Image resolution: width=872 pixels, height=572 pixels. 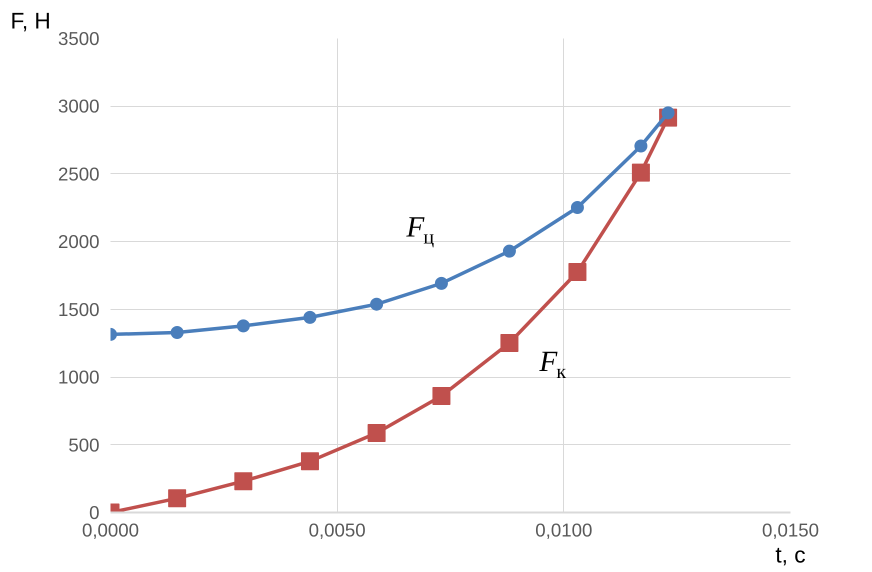 What do you see at coordinates (79, 173) in the screenshot?
I see `y-tick-label: 2500` at bounding box center [79, 173].